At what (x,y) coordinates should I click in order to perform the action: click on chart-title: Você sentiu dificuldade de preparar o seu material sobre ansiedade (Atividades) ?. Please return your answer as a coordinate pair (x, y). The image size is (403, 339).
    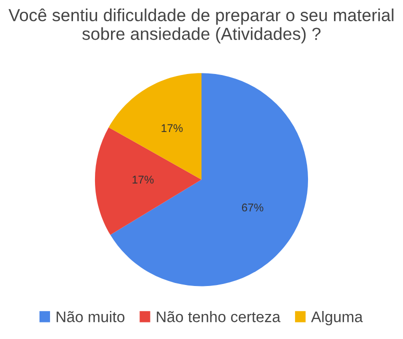
    Looking at the image, I should click on (201, 26).